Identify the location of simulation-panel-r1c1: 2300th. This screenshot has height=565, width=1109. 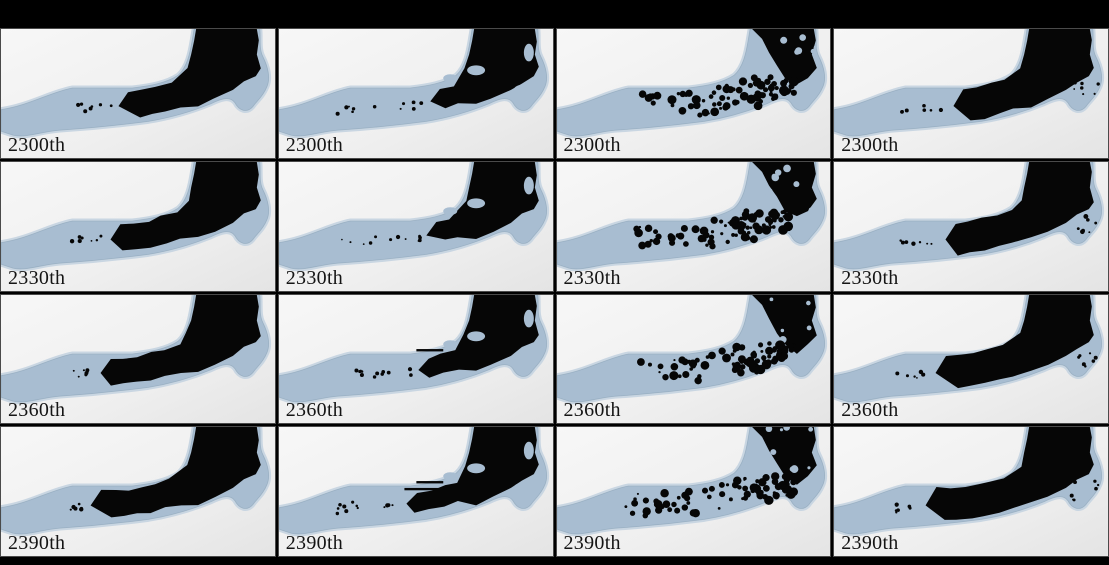
(138, 93).